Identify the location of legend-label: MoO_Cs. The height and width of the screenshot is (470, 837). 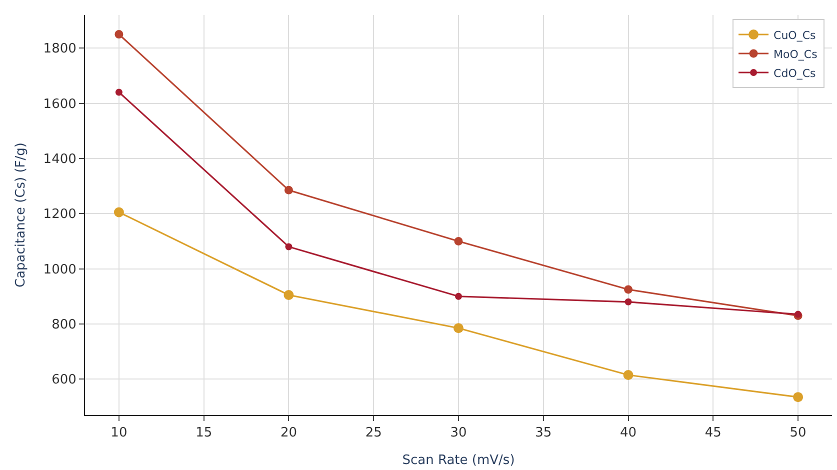
(796, 54).